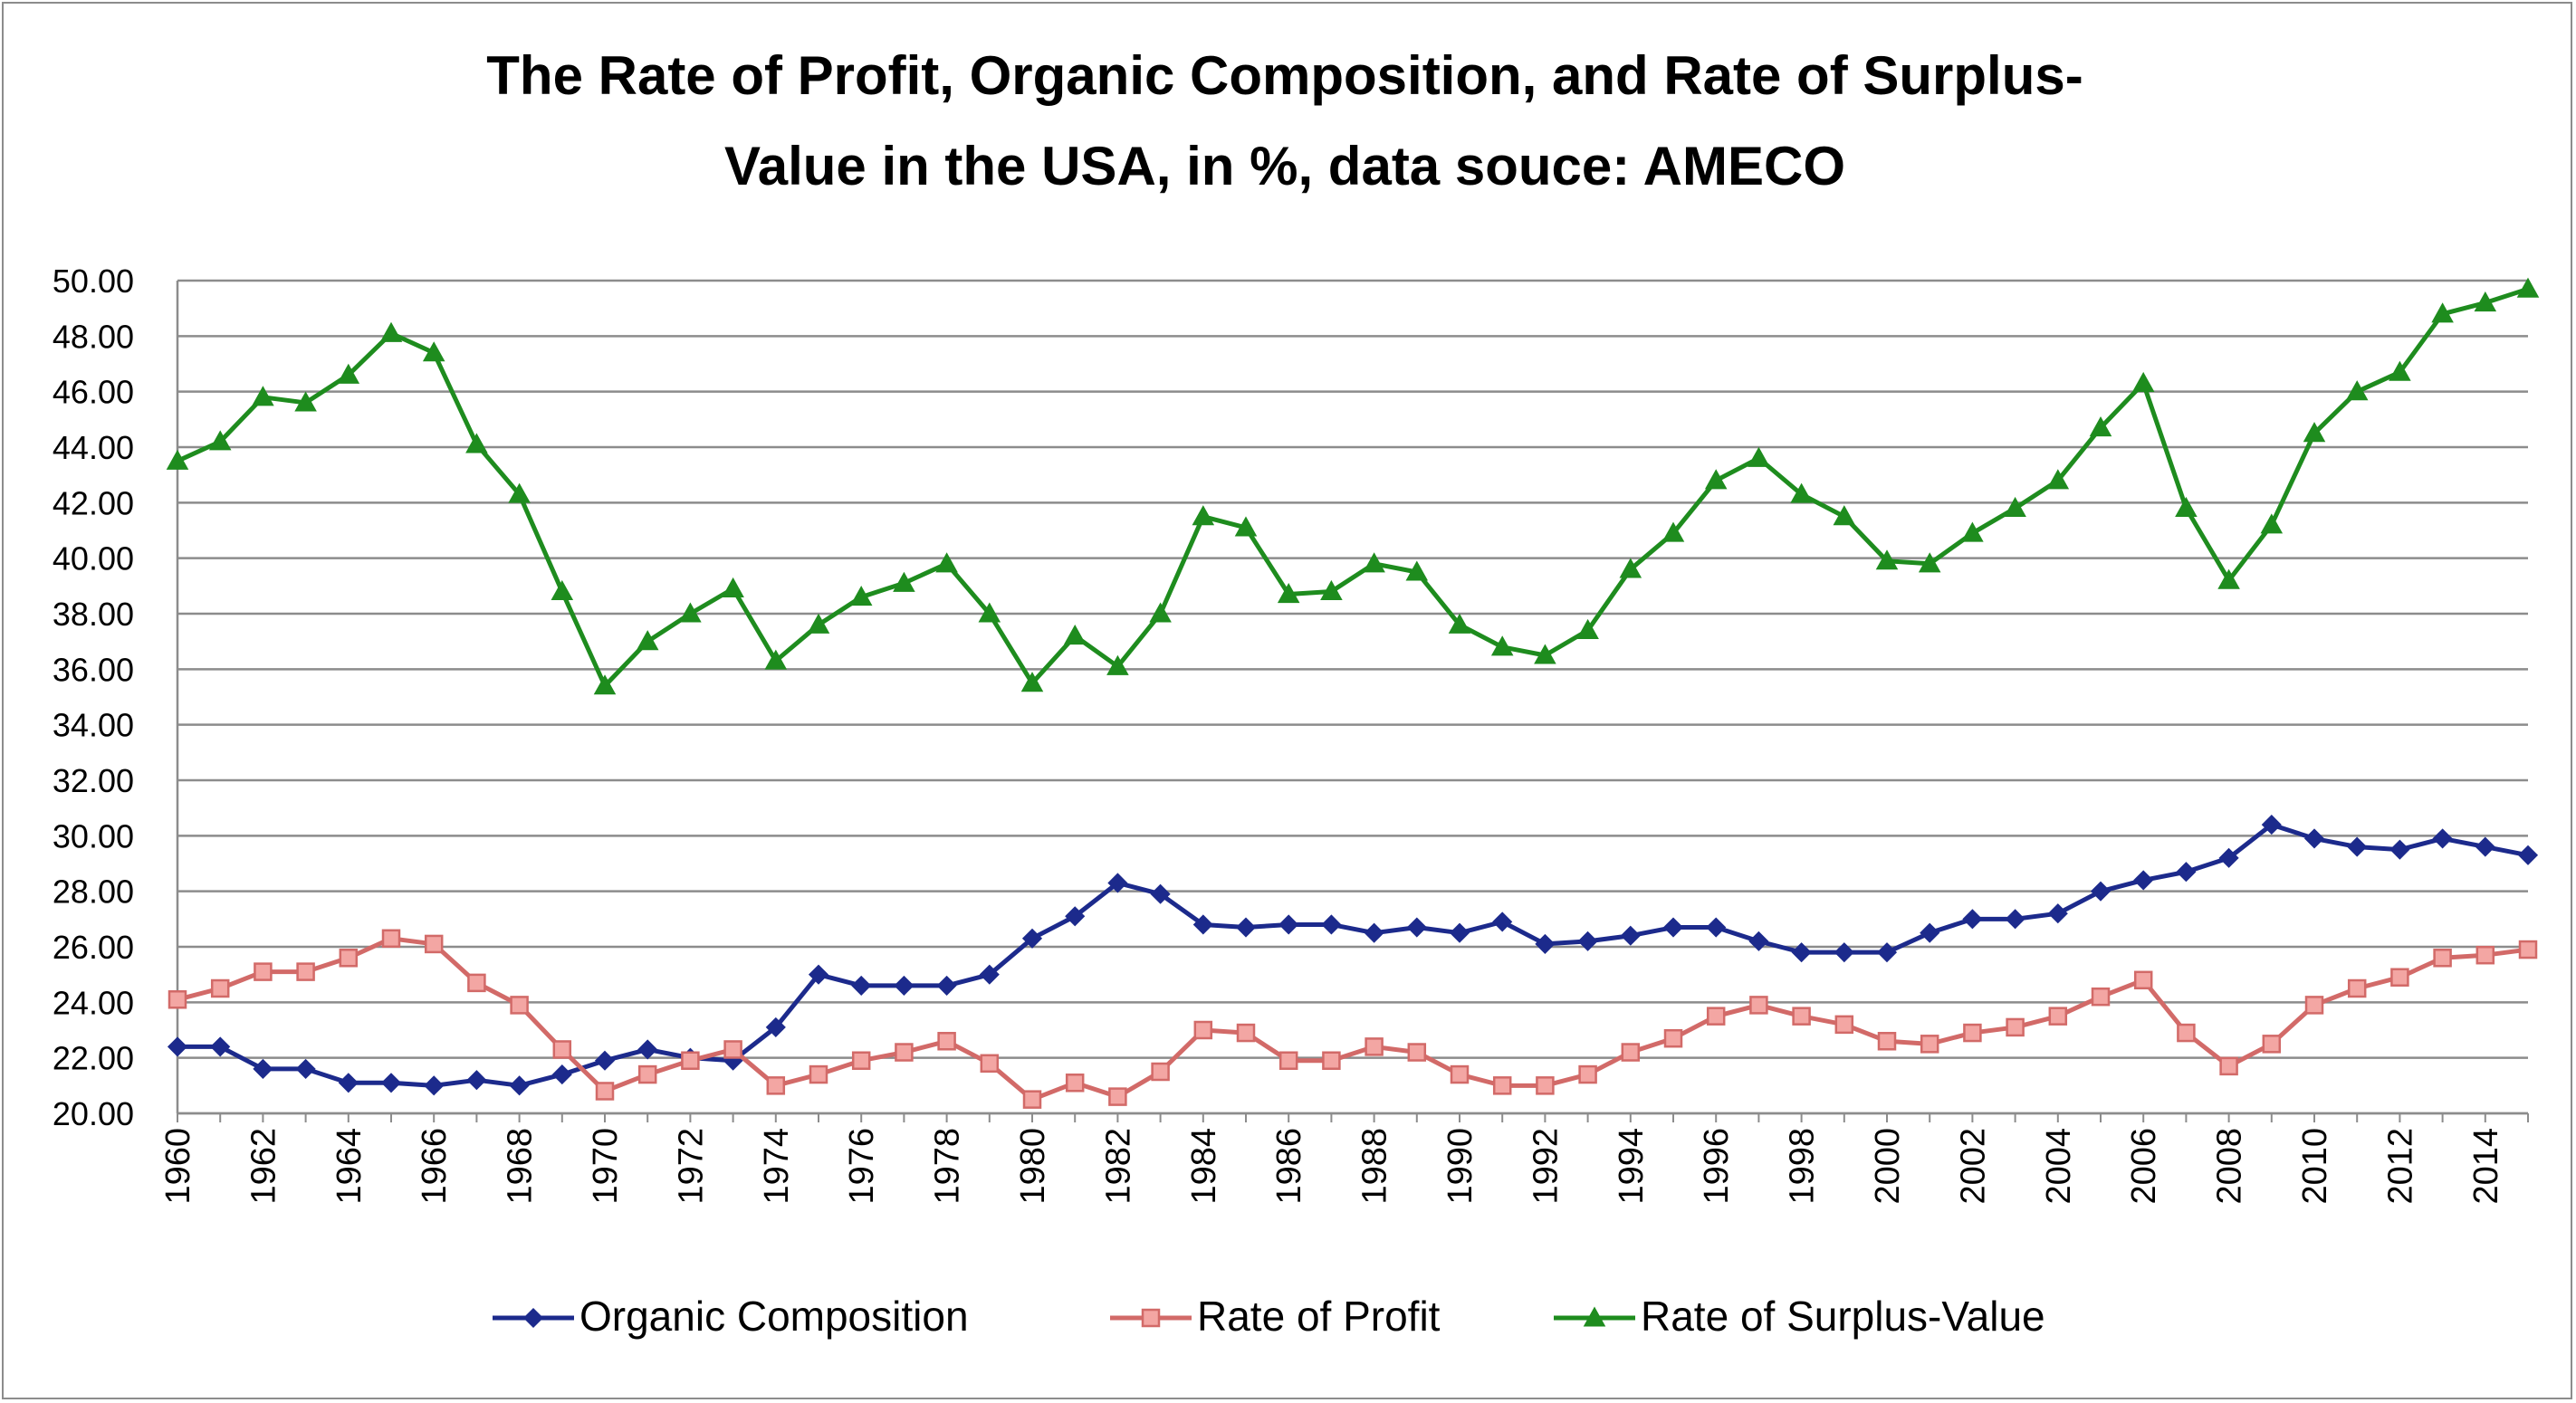 Image resolution: width=2576 pixels, height=1403 pixels. I want to click on x-tick-label: 1966, so click(435, 1166).